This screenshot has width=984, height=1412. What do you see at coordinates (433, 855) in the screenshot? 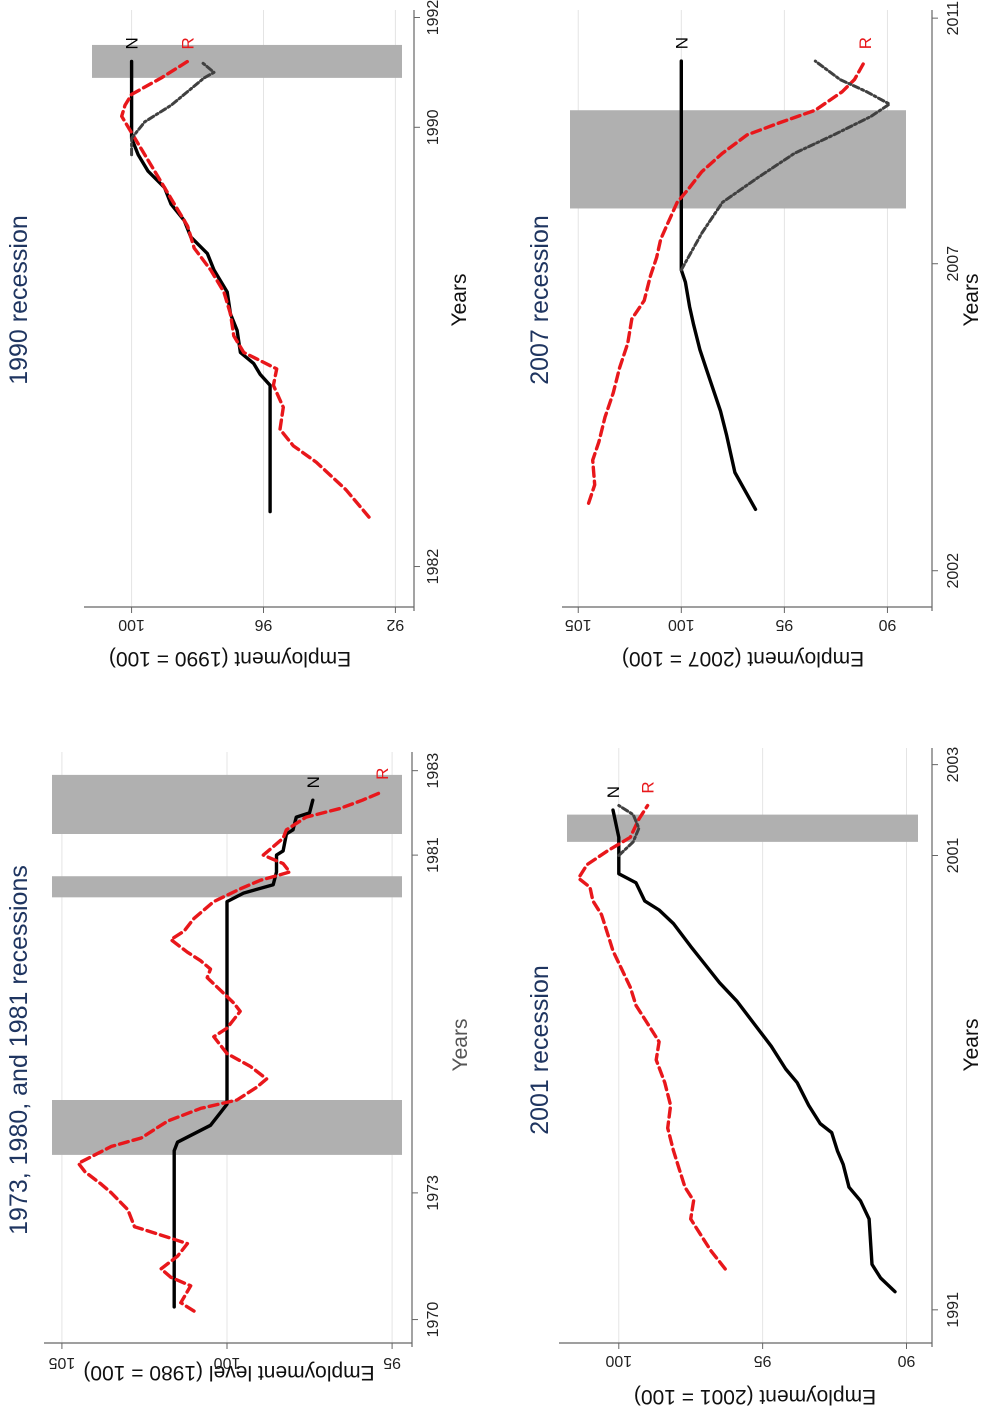
I see `time-tick-label-r1973-1981: 1981` at bounding box center [433, 855].